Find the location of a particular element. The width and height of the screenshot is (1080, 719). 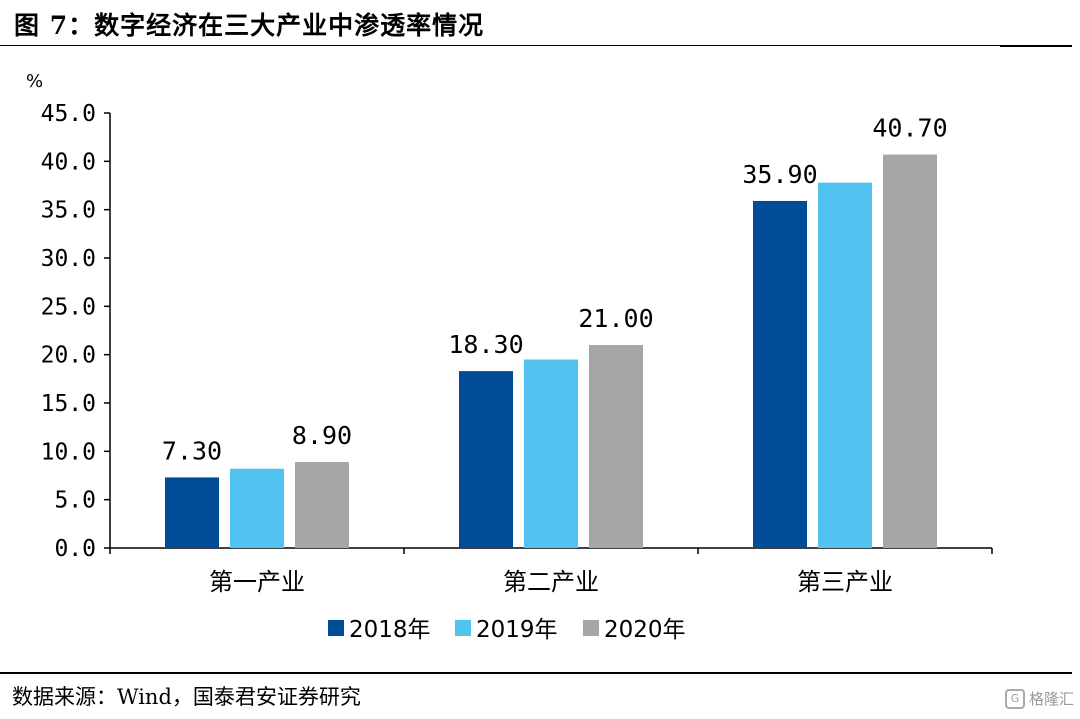

y-tick-label: 35.0 is located at coordinates (68, 211).